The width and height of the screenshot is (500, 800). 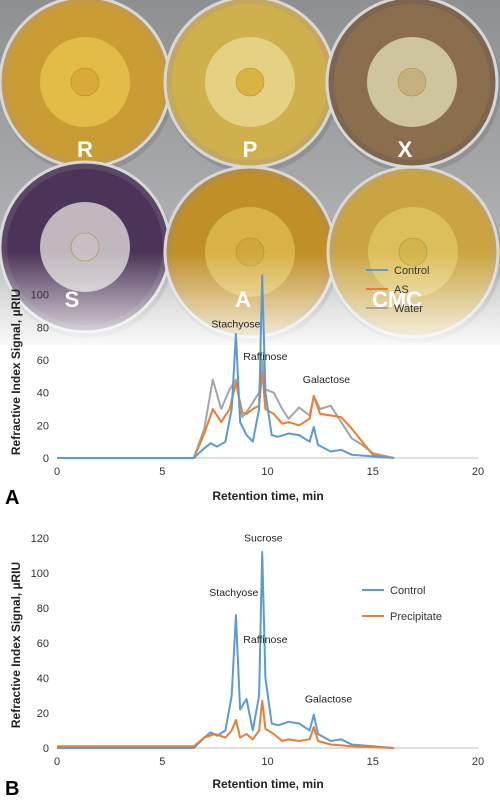 I want to click on panel-letter-a: A, so click(x=12, y=498).